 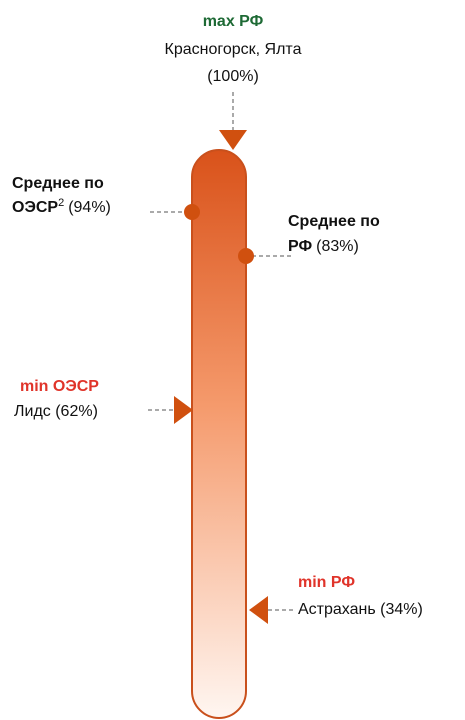 What do you see at coordinates (233, 21) in the screenshot?
I see `marker-title: max РФ` at bounding box center [233, 21].